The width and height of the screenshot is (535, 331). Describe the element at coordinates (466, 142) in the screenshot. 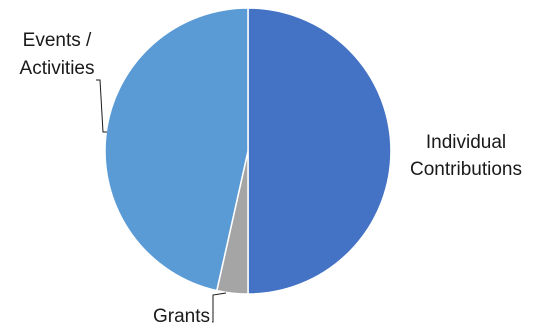

I see `pie-label-line: Individual` at that location.